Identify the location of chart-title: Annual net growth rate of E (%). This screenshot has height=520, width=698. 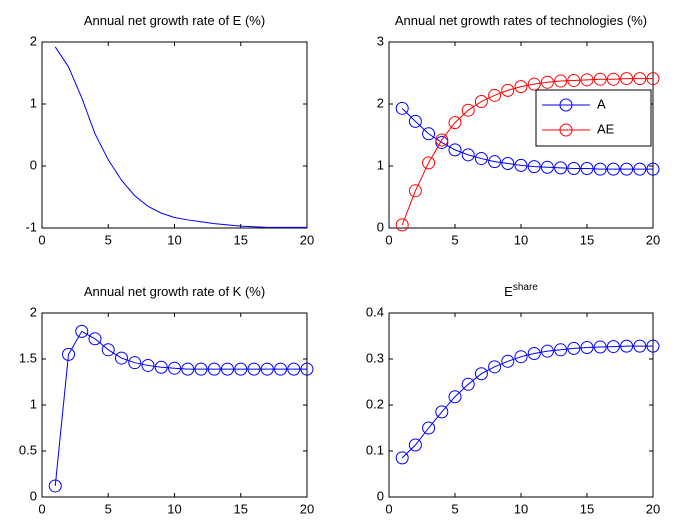
(174, 20).